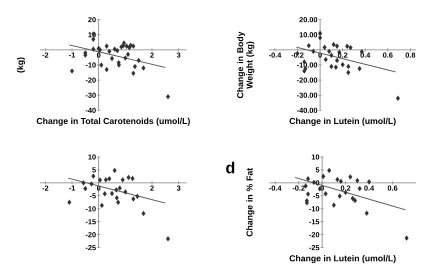 This screenshot has width=424, height=277. What do you see at coordinates (230, 168) in the screenshot?
I see `text: d` at bounding box center [230, 168].